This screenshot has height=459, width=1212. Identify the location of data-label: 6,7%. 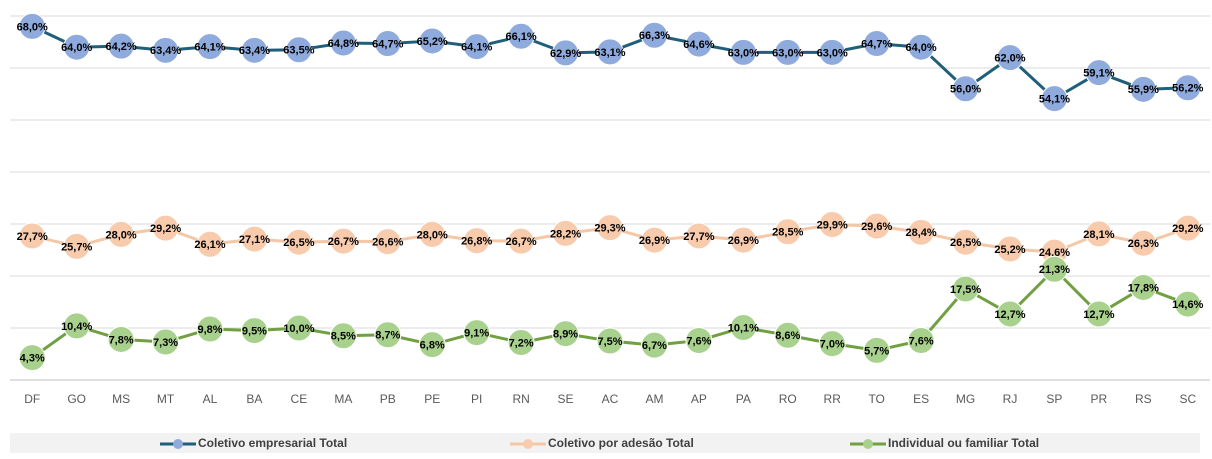
(654, 346).